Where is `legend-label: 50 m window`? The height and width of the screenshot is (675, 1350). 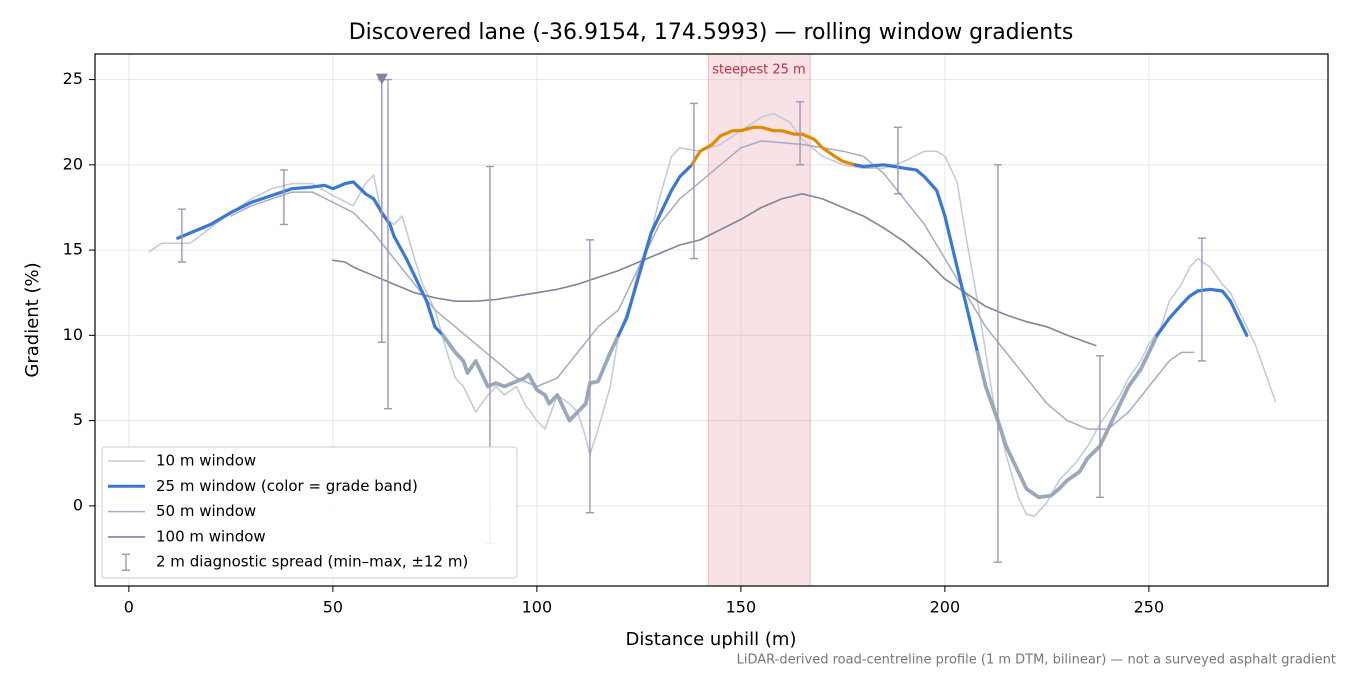 legend-label: 50 m window is located at coordinates (206, 511).